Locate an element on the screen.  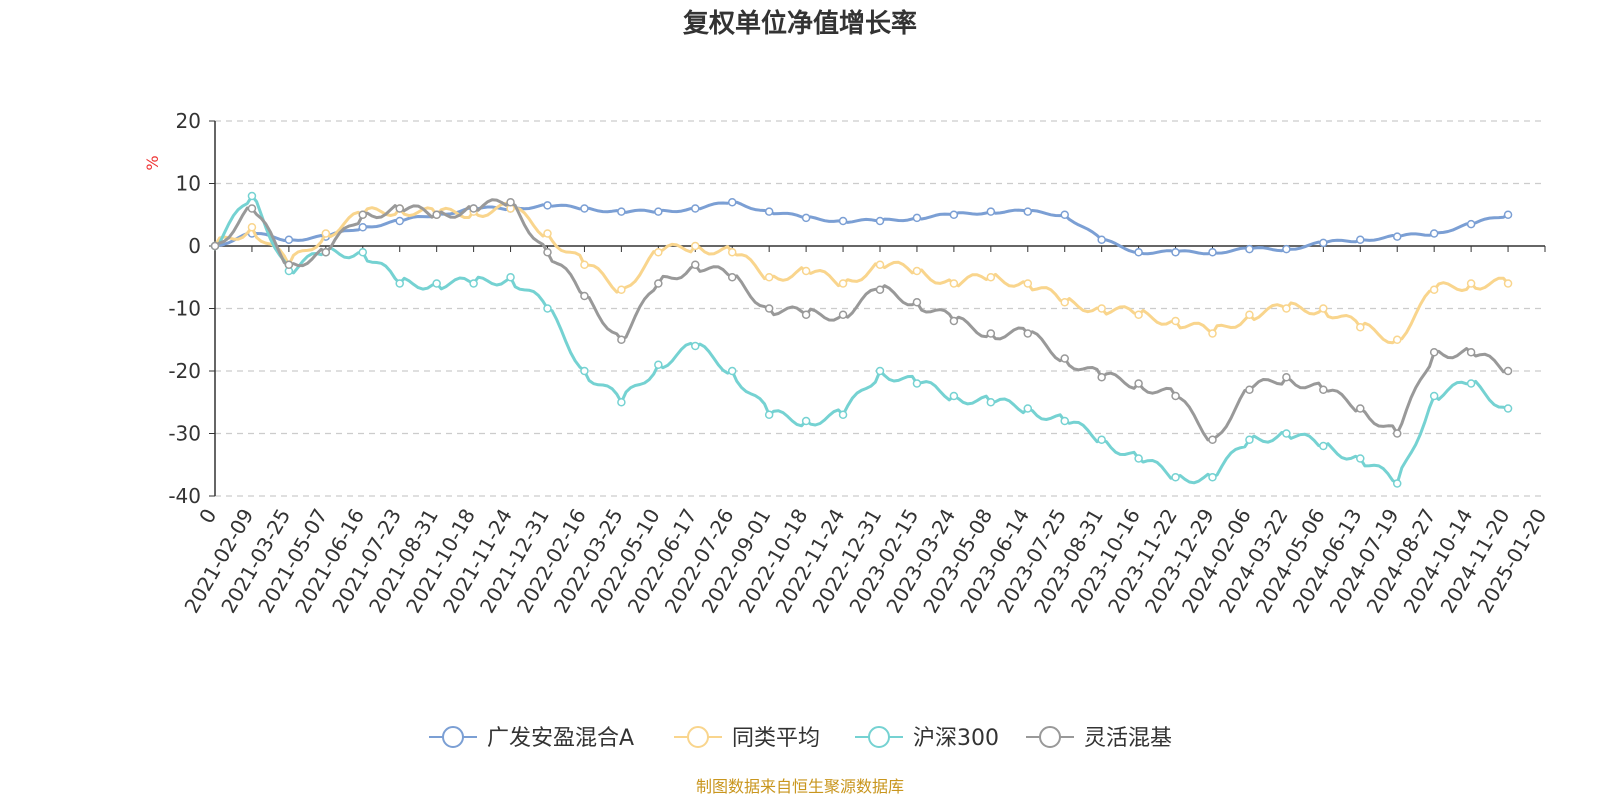
legend-label: 同类平均 is located at coordinates (776, 738).